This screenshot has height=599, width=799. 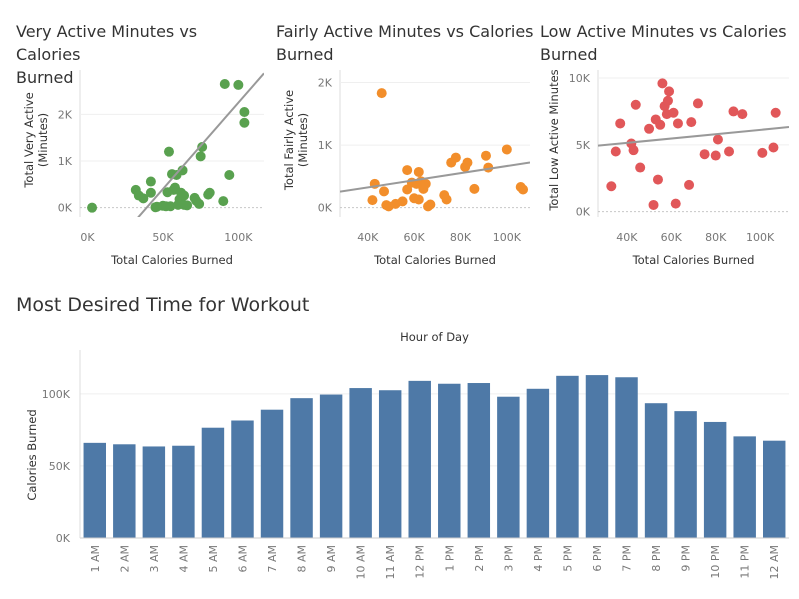 I want to click on fairly-active-y-axis-label: (Minutes), so click(x=303, y=140).